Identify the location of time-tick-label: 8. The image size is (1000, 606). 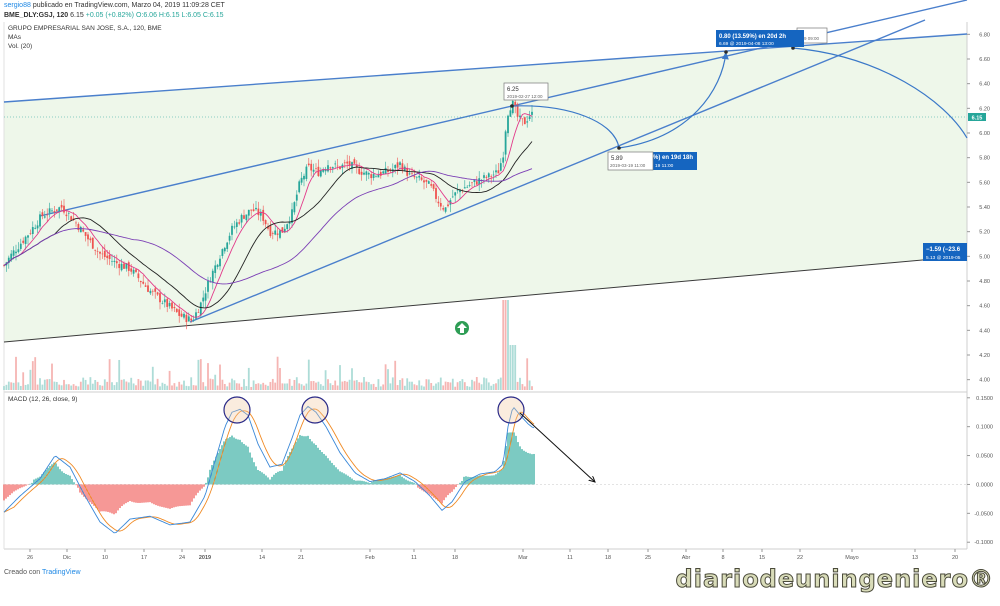
(722, 558).